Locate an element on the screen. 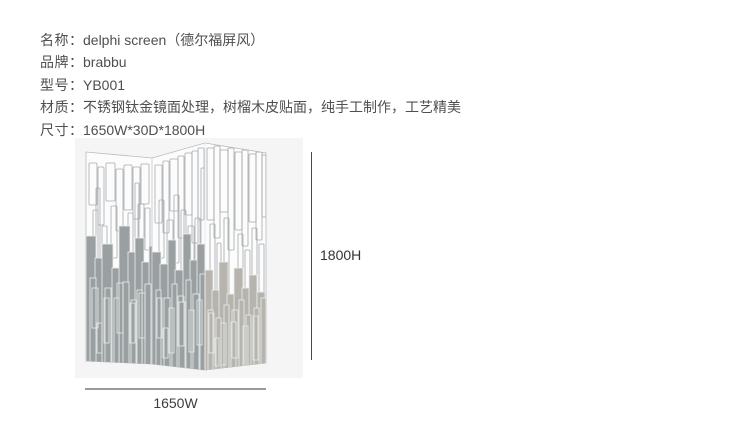  height-dimension-label: 1800H is located at coordinates (341, 255).